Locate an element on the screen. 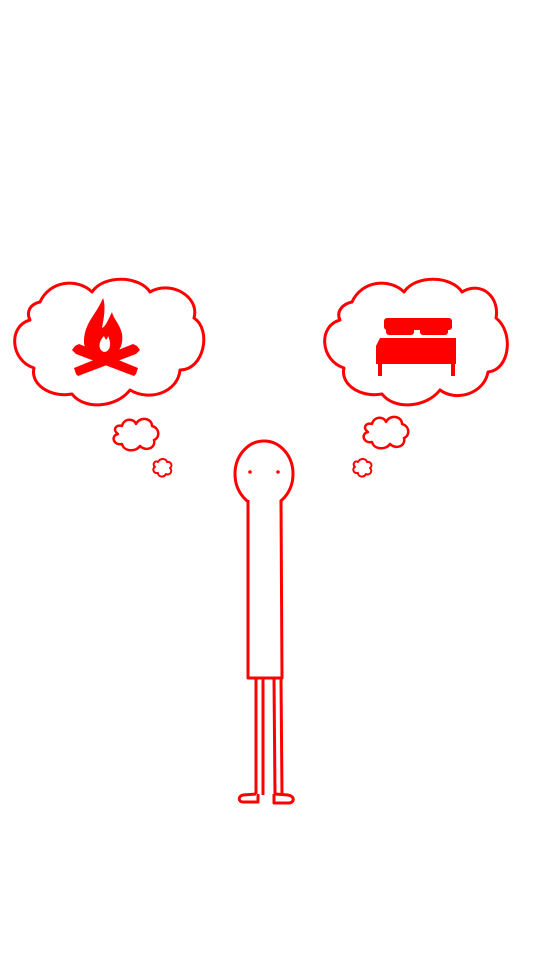 The height and width of the screenshot is (960, 540). figure-eye-left is located at coordinates (250, 472).